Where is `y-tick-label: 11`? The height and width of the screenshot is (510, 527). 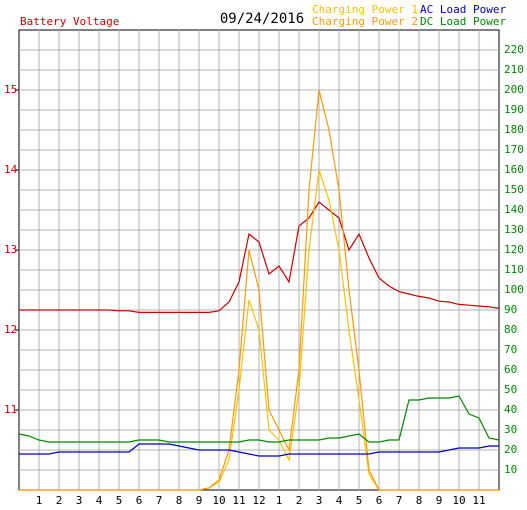
y-tick-label: 11 is located at coordinates (10, 409).